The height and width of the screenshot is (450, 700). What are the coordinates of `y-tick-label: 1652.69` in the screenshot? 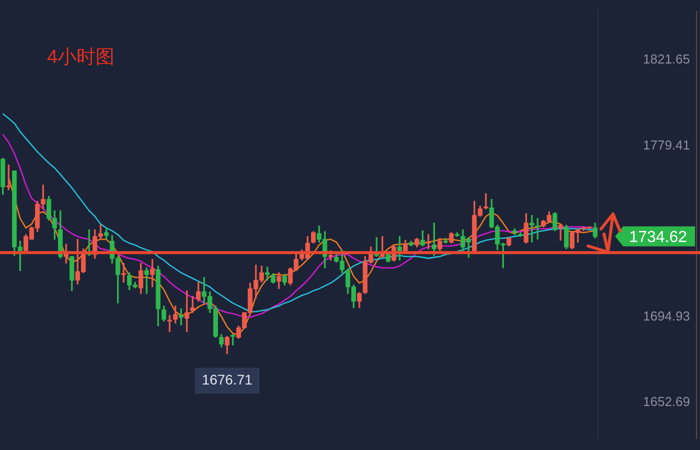 It's located at (666, 401).